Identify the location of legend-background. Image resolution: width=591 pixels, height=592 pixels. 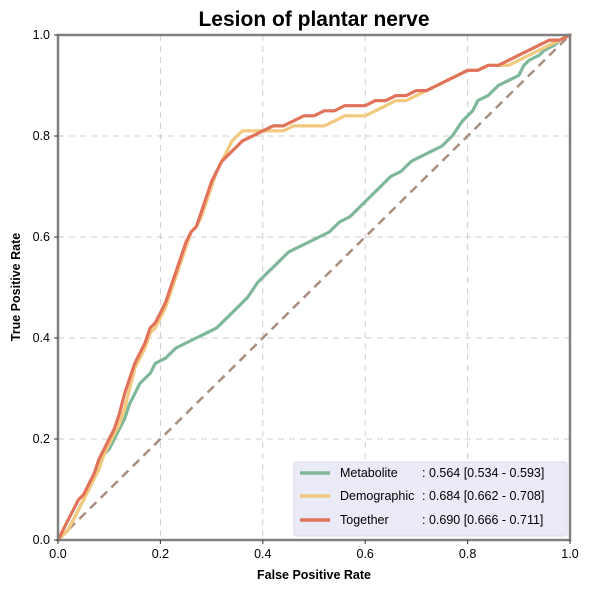
(430, 499).